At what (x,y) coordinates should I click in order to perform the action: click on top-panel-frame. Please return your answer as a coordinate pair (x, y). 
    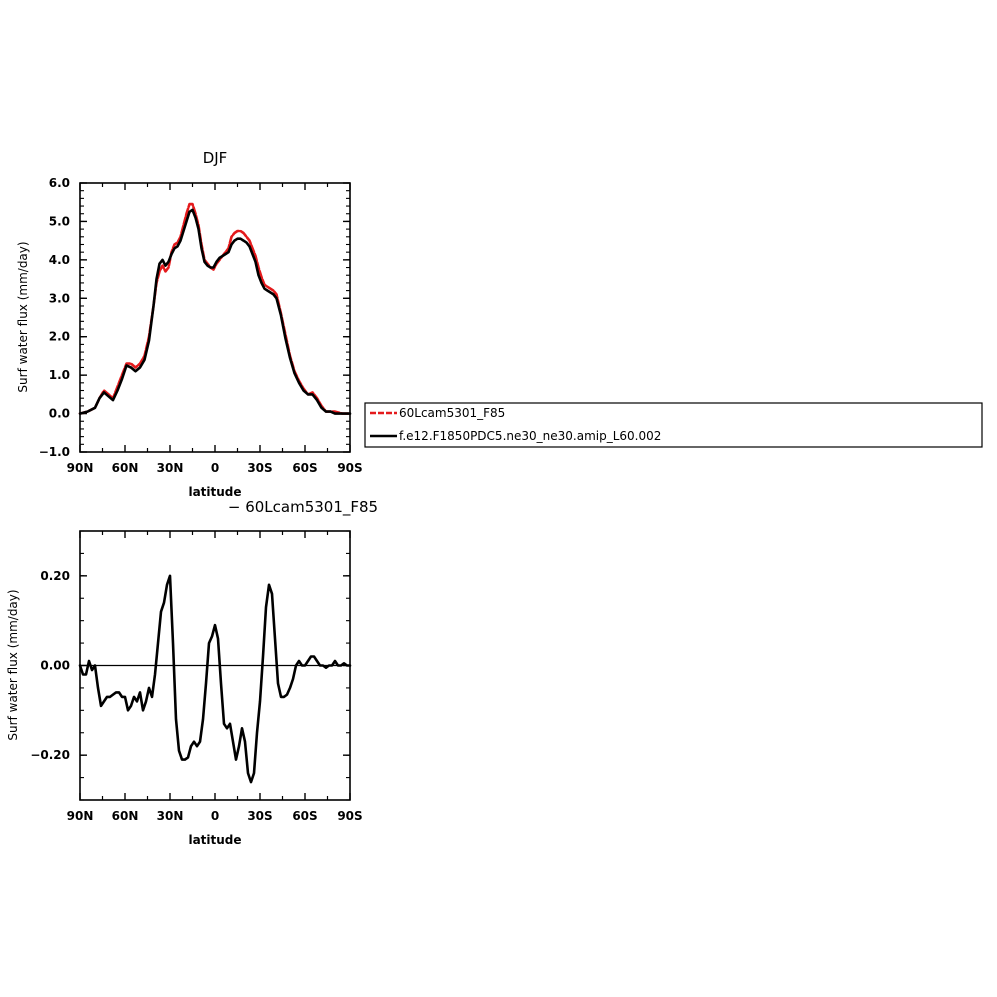
    Looking at the image, I should click on (215, 317).